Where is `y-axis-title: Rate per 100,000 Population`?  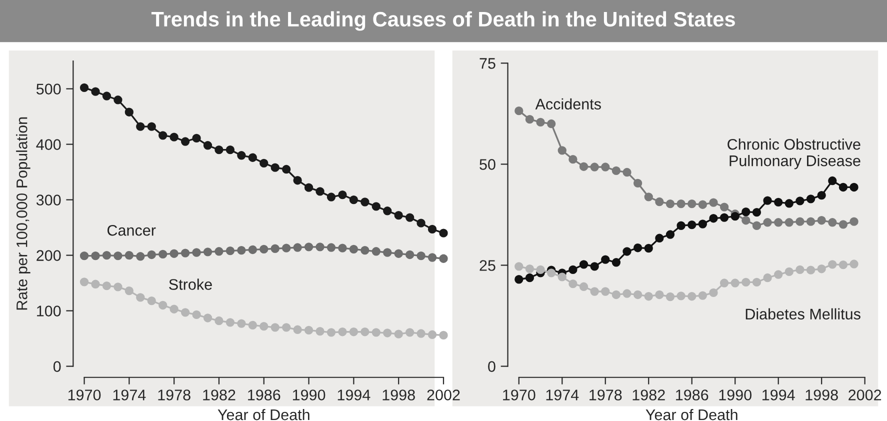 y-axis-title: Rate per 100,000 Population is located at coordinates (23, 213).